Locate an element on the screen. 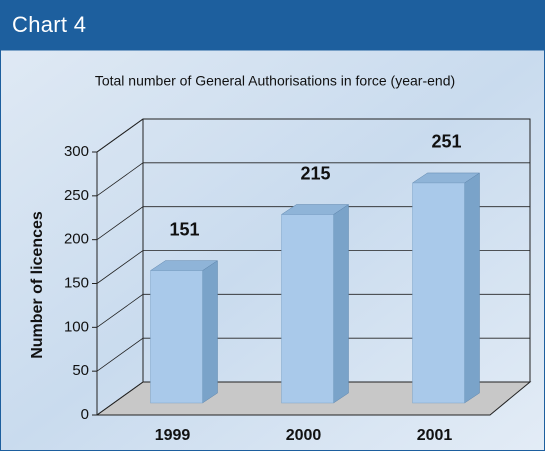 The image size is (545, 451). y-tick-label: 250 is located at coordinates (76, 195).